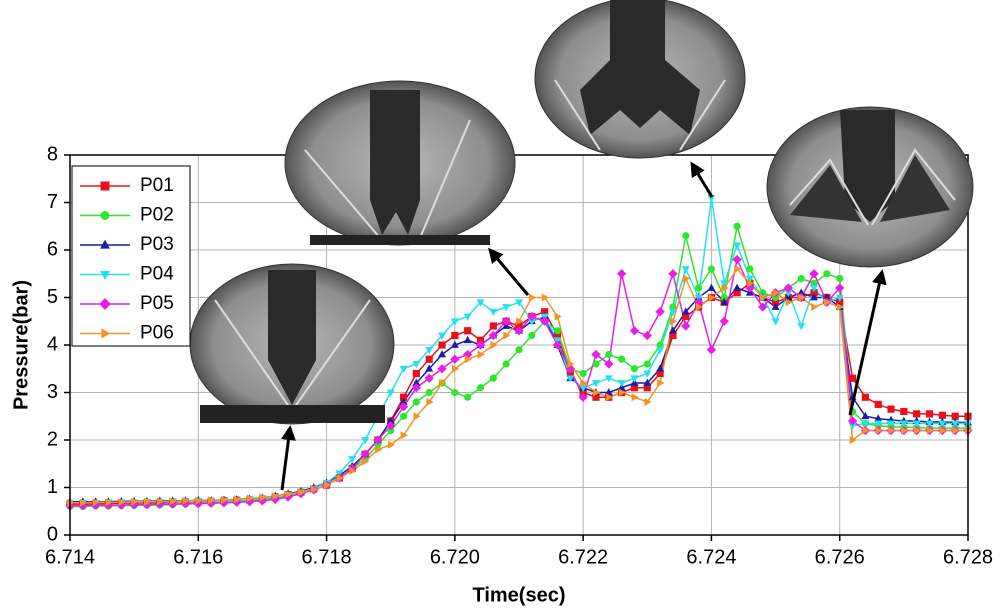  I want to click on y-tick-label: 2, so click(52, 439).